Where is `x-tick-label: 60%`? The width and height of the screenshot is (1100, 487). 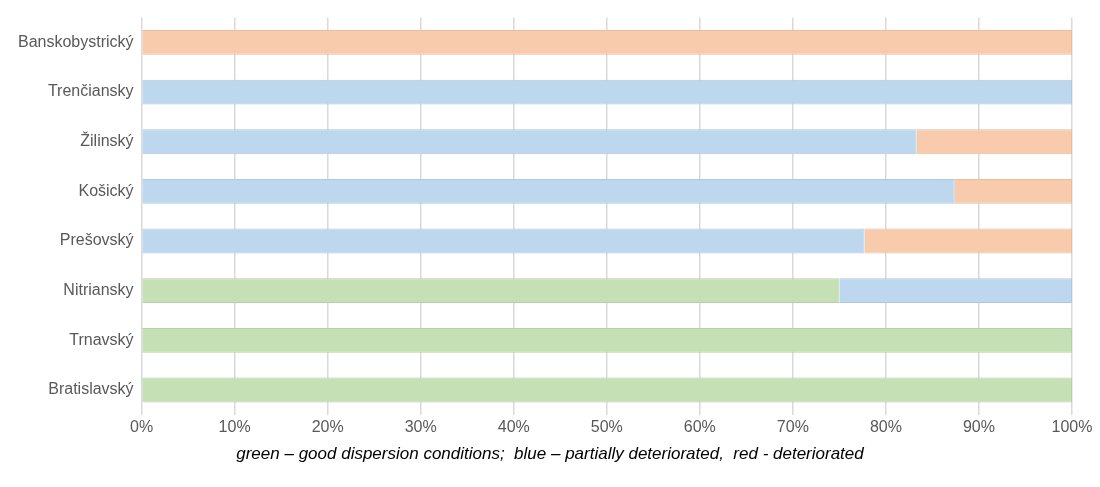
x-tick-label: 60% is located at coordinates (699, 426).